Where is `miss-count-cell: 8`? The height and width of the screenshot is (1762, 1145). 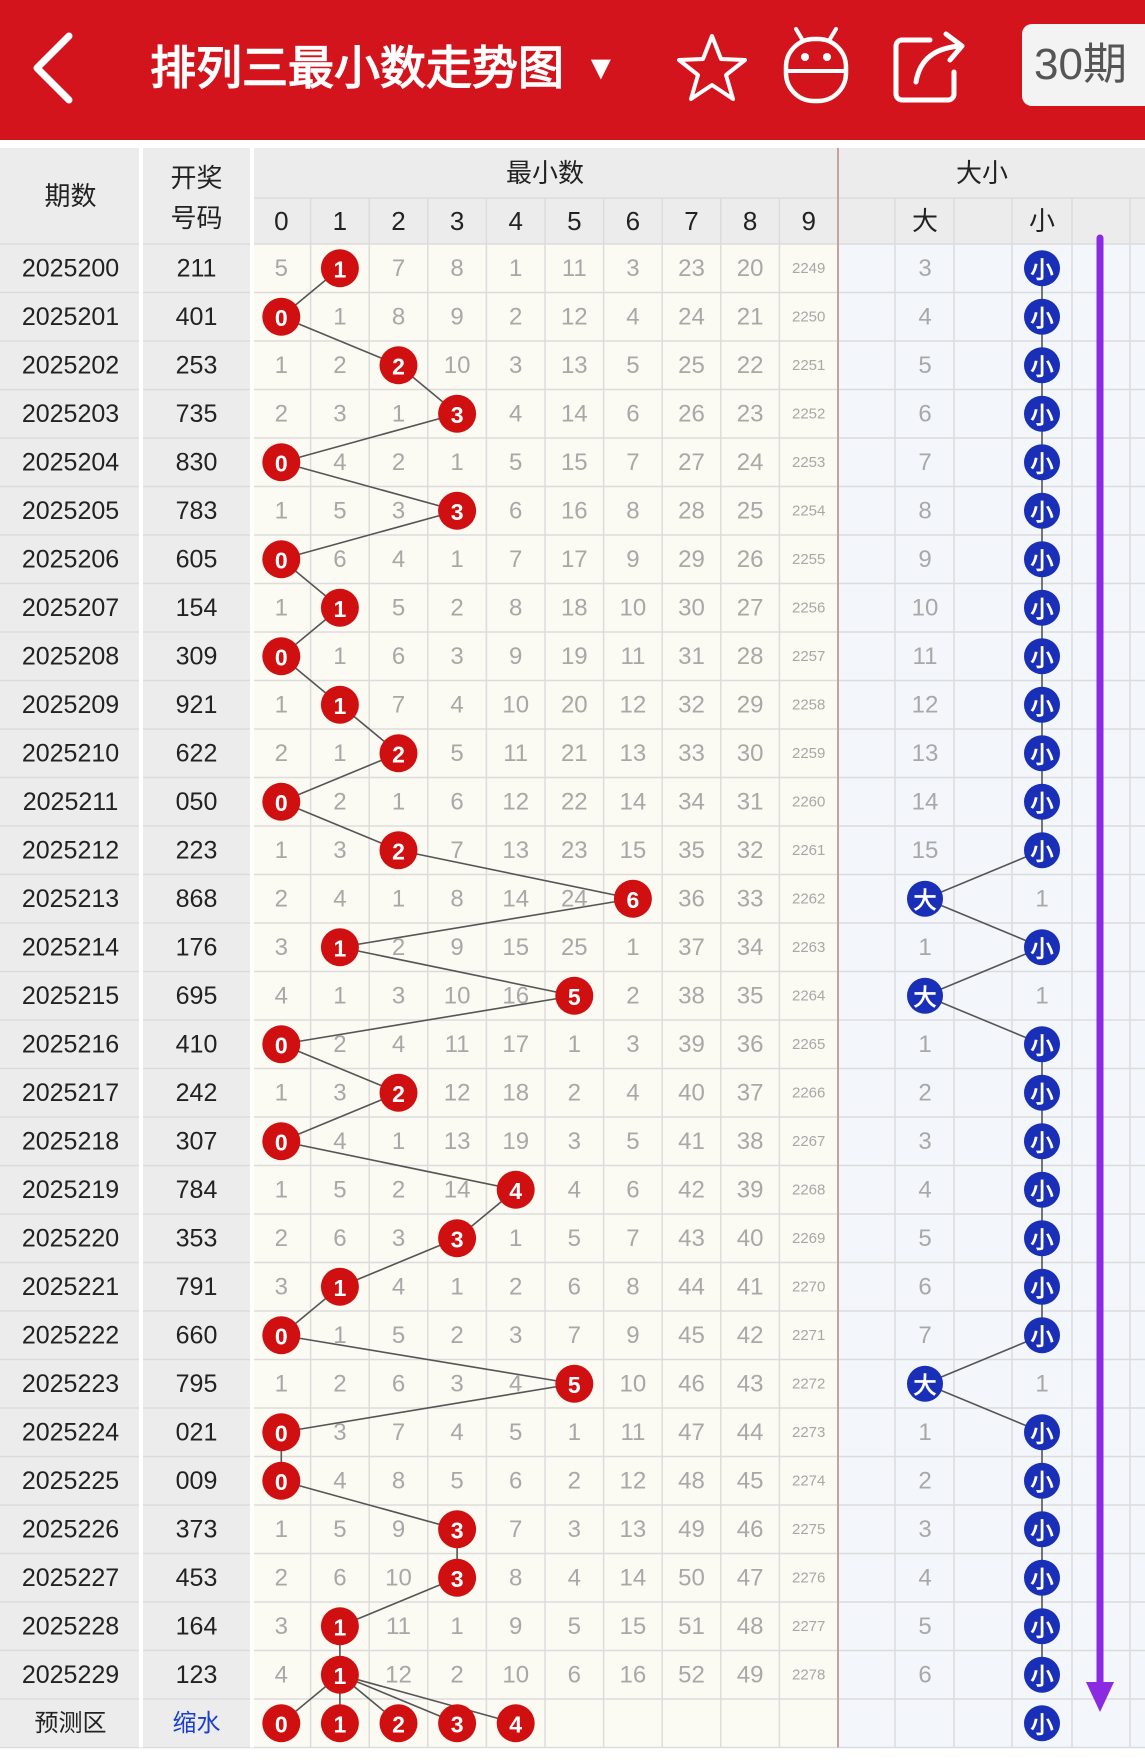
miss-count-cell: 8 is located at coordinates (632, 1286).